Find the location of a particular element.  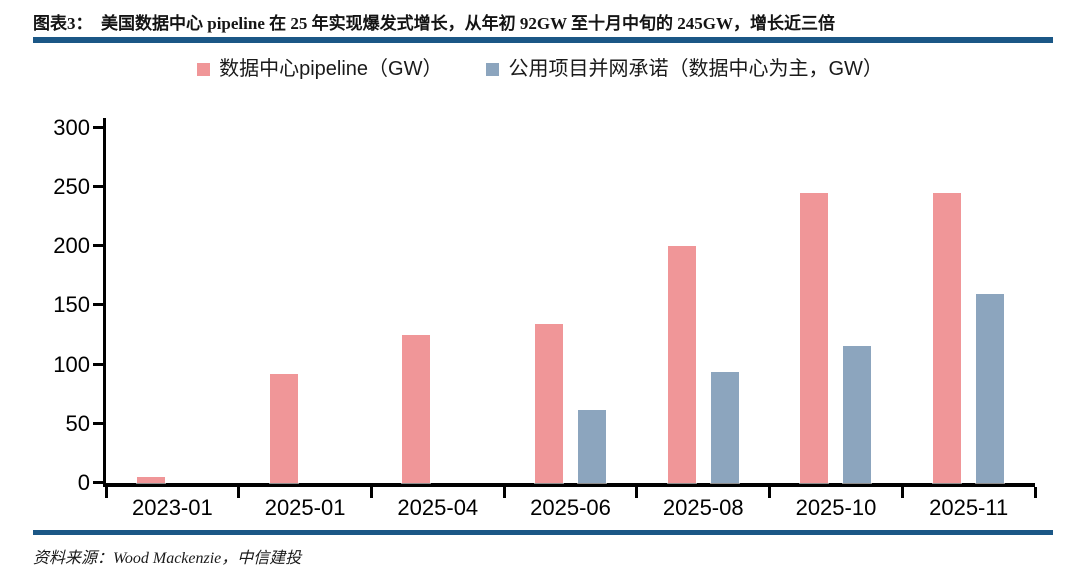

legend-label-pipeline: 数据中心pipeline（GW） is located at coordinates (331, 69).